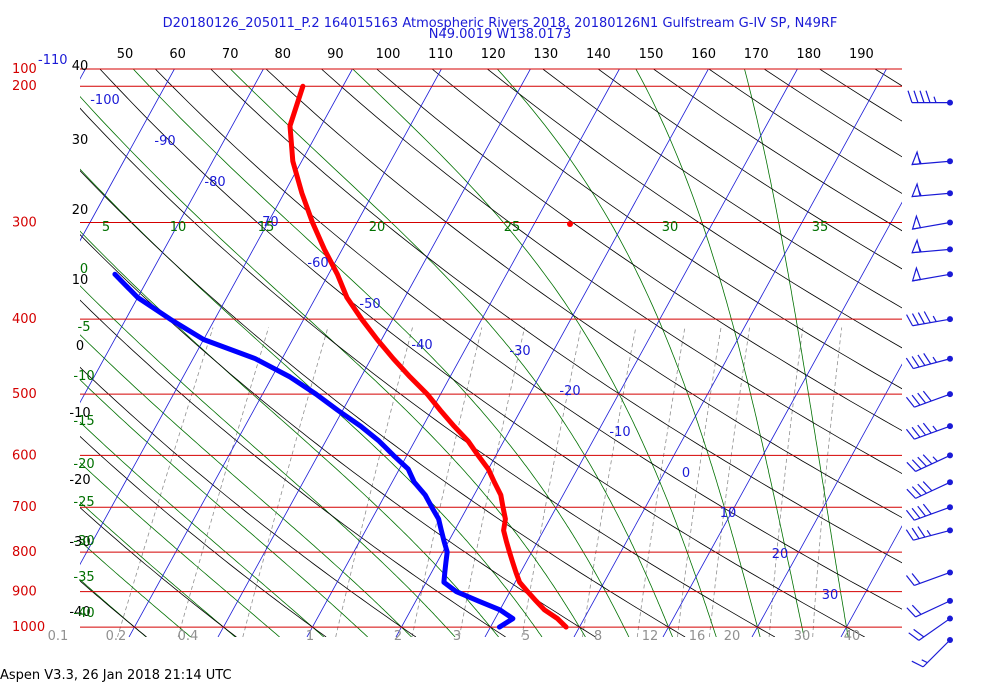  I want to click on dry-adiabat-label: 30, so click(80, 140).